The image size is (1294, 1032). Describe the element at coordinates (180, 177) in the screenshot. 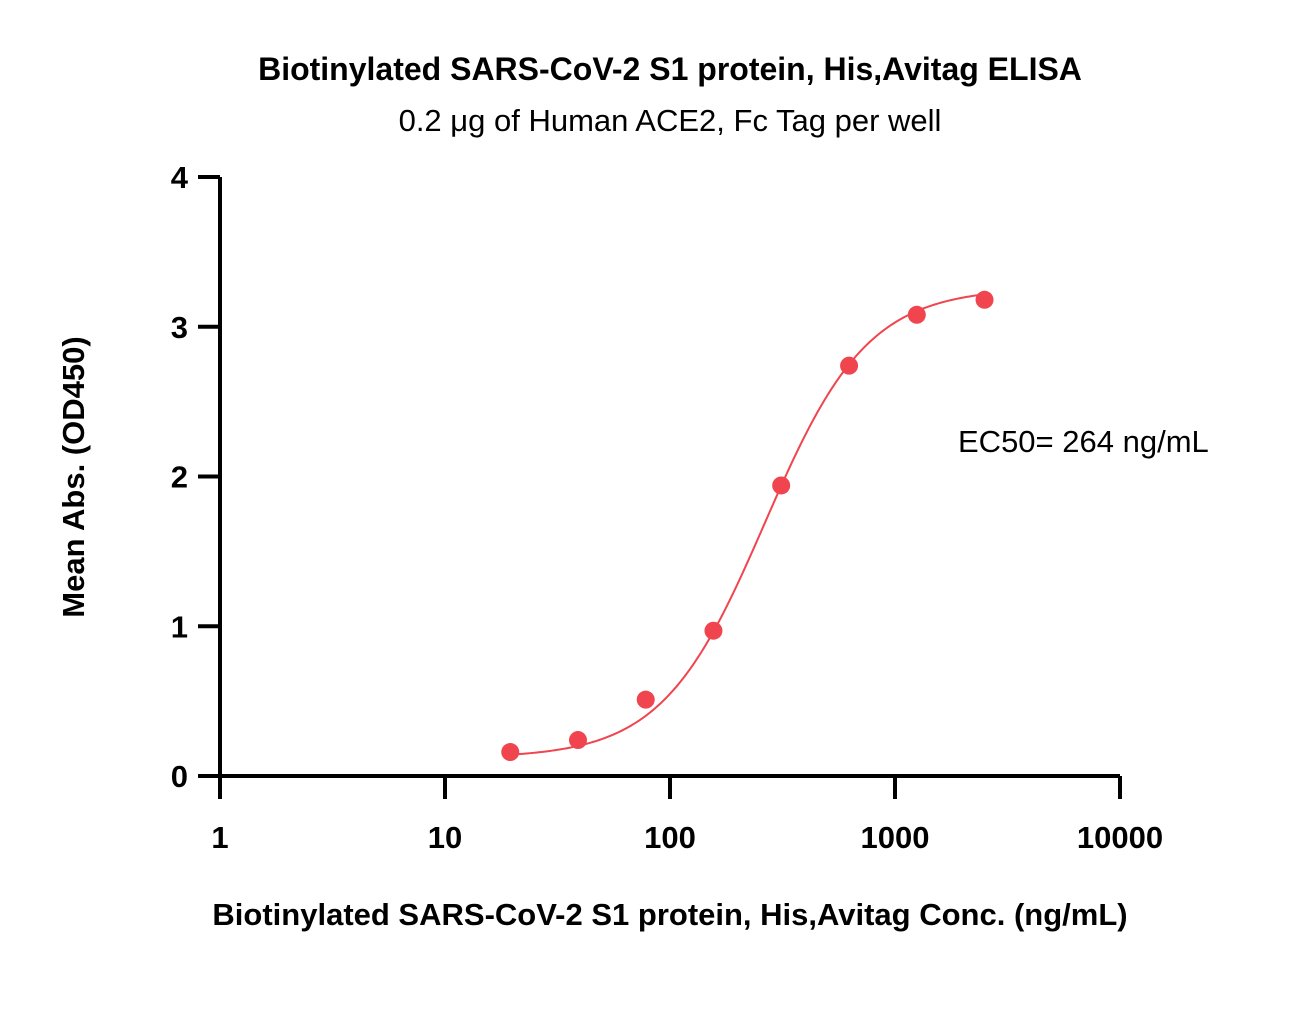

I see `y-tick-label: 4` at that location.